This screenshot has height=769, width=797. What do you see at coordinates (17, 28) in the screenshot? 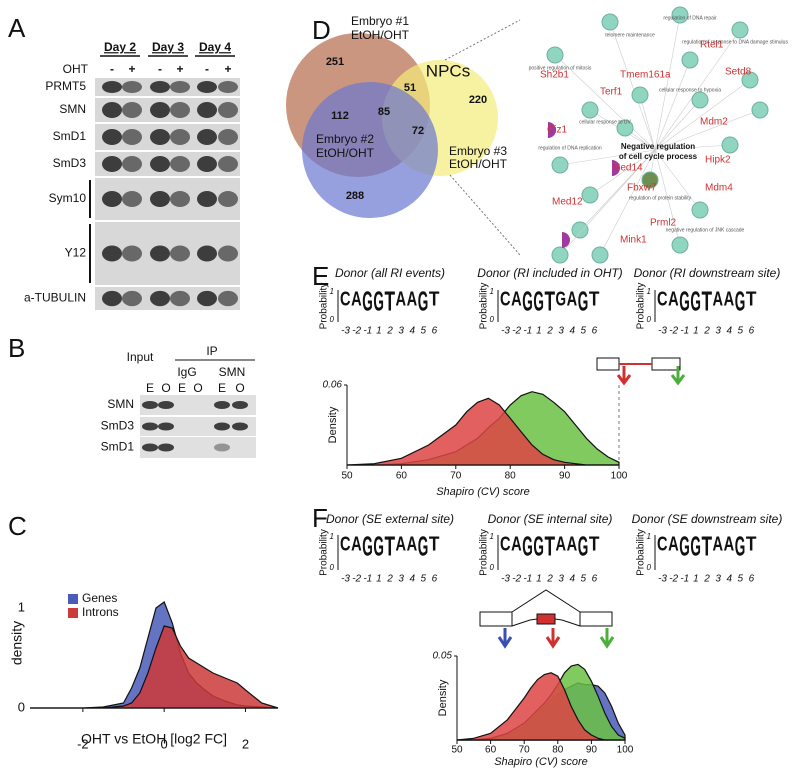
I see `panel-label: A` at bounding box center [17, 28].